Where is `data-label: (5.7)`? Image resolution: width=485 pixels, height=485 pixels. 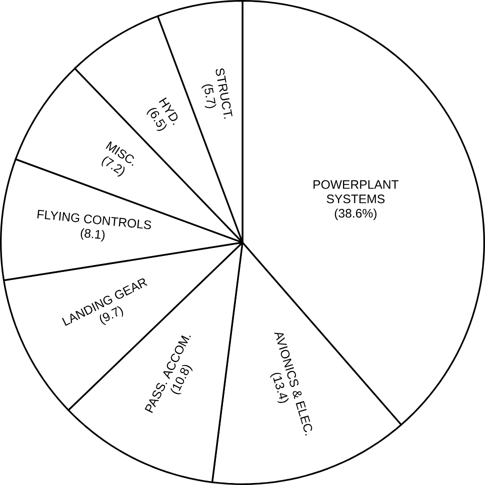
data-label: (5.7) is located at coordinates (209, 96).